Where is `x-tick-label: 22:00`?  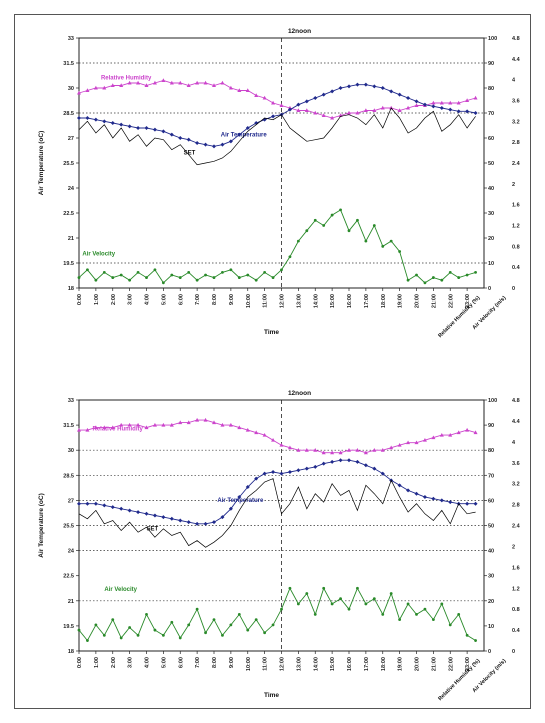
x-tick-label: 22:00 is located at coordinates (451, 301).